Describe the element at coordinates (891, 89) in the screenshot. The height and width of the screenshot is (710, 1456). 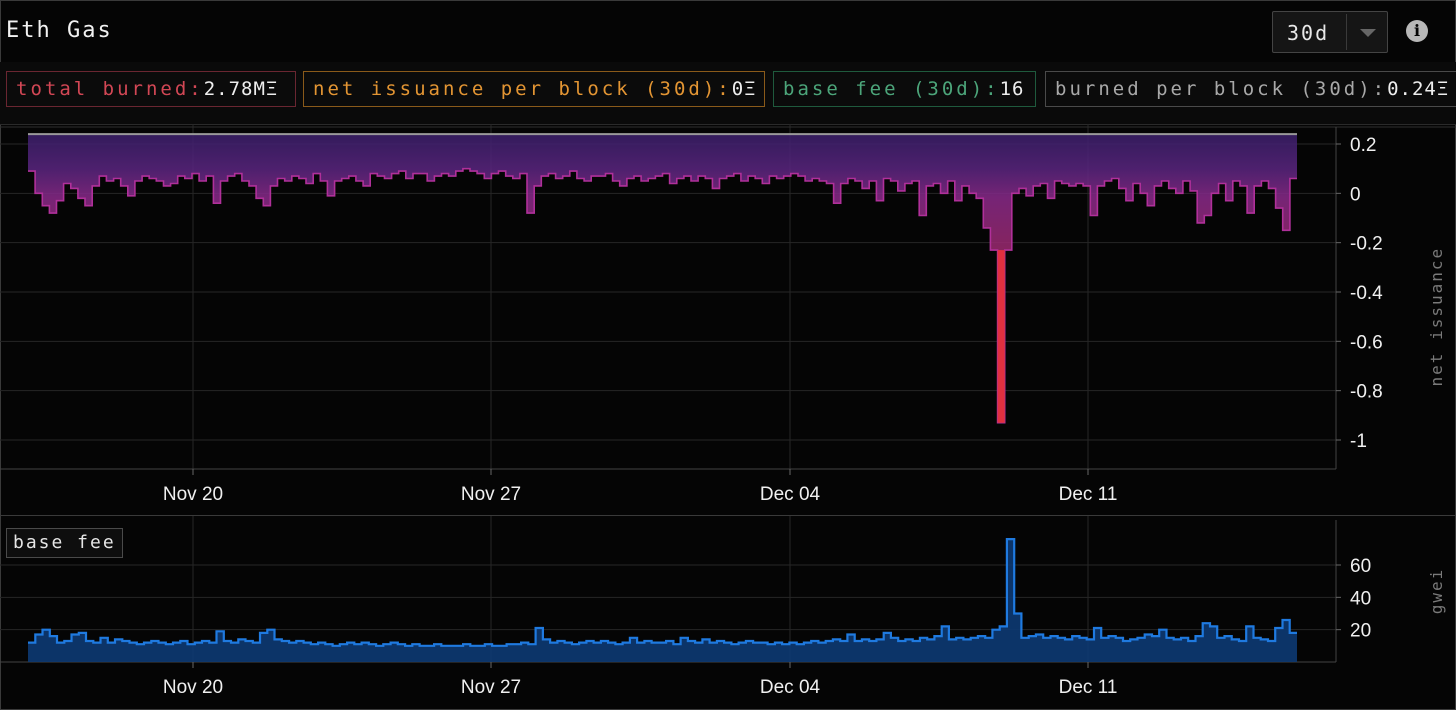
I see `stat-label: base fee (30d):` at that location.